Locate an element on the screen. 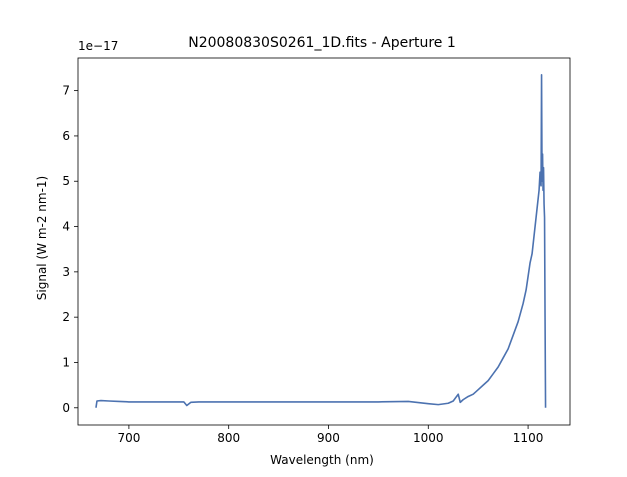  x-tick-label: 1100 is located at coordinates (528, 438).